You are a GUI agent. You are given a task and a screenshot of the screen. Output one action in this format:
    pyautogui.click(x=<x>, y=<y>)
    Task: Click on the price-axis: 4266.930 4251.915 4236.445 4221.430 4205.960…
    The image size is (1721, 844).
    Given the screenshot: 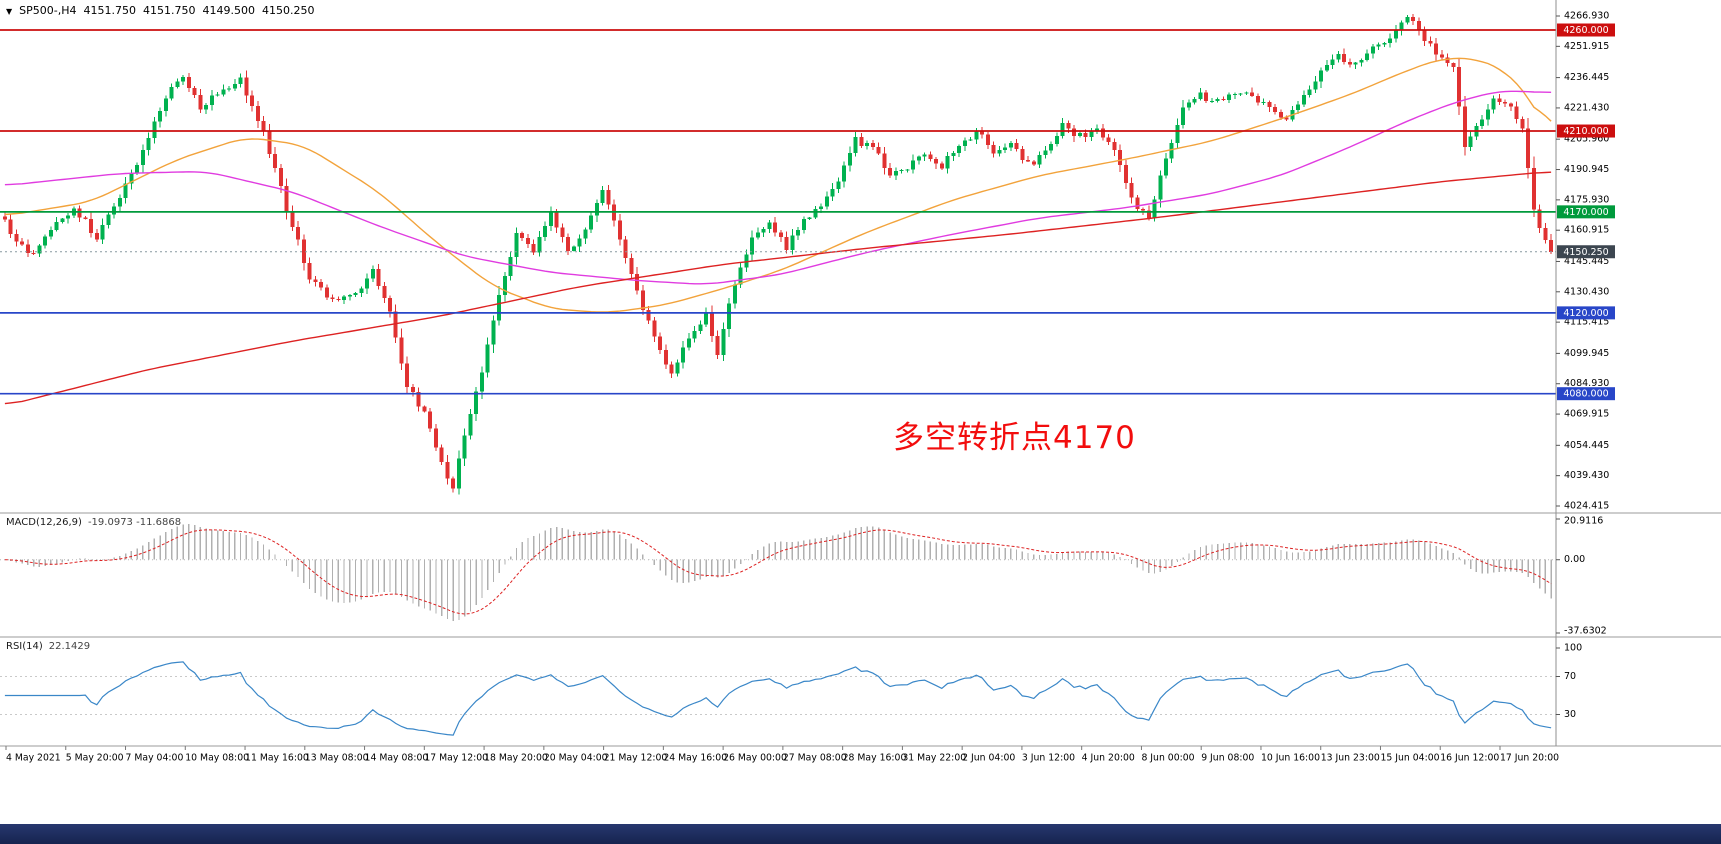 What is the action you would take?
    pyautogui.click(x=1585, y=261)
    